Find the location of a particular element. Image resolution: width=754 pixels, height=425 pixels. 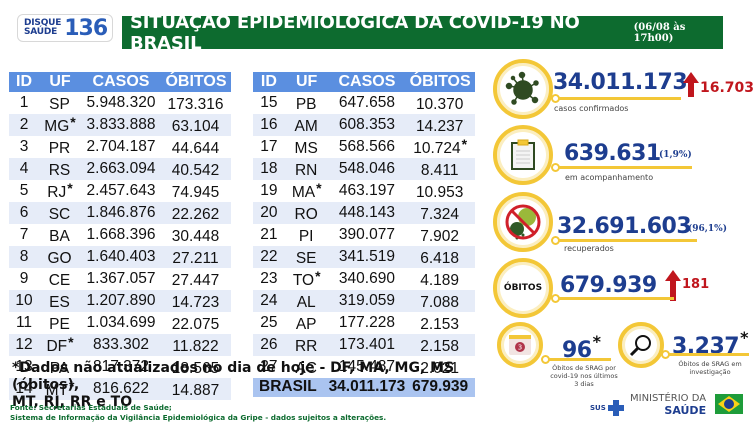

cell-casos: 463.197 is located at coordinates (367, 191).